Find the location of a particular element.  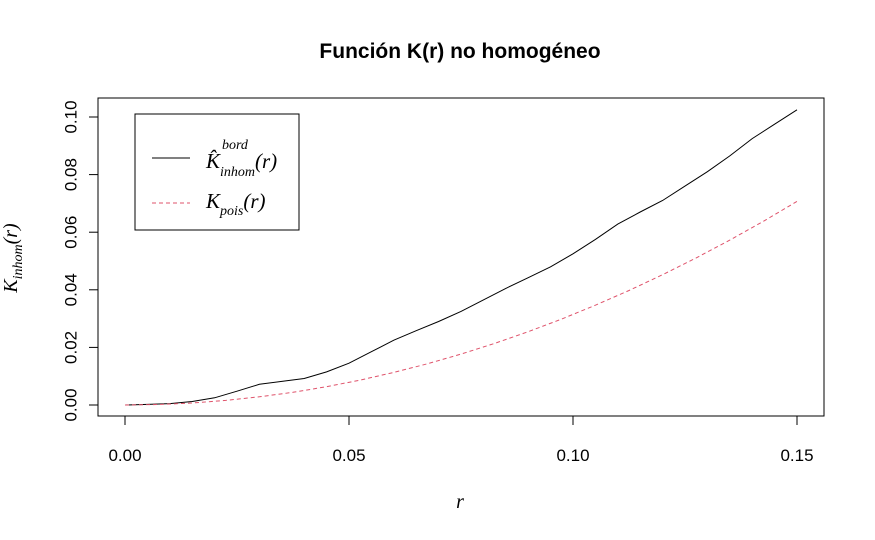

y-axis-label: Kinhom(r) is located at coordinates (13, 258).